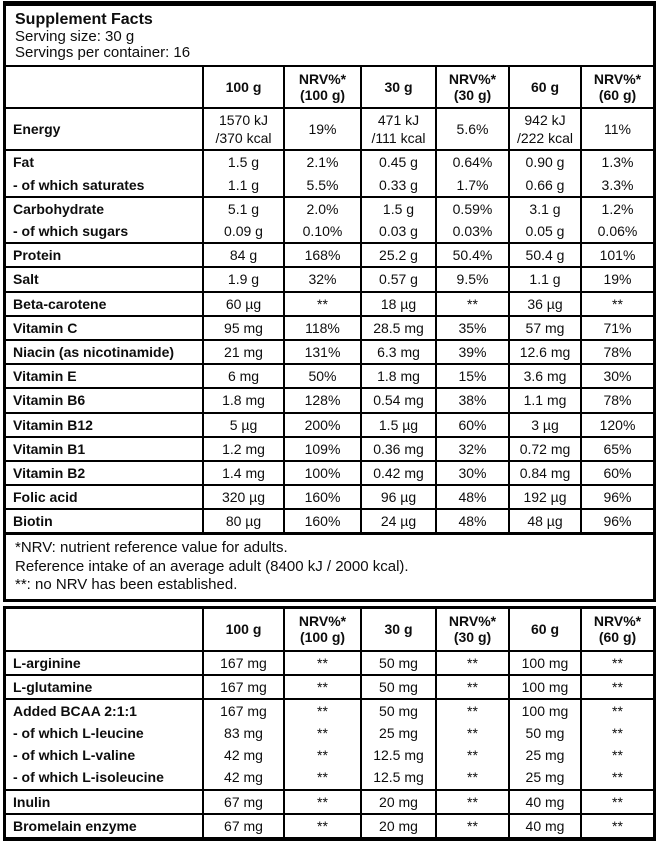 Image resolution: width=660 pixels, height=841 pixels. What do you see at coordinates (472, 129) in the screenshot?
I see `nutrient-value: 5.6%` at bounding box center [472, 129].